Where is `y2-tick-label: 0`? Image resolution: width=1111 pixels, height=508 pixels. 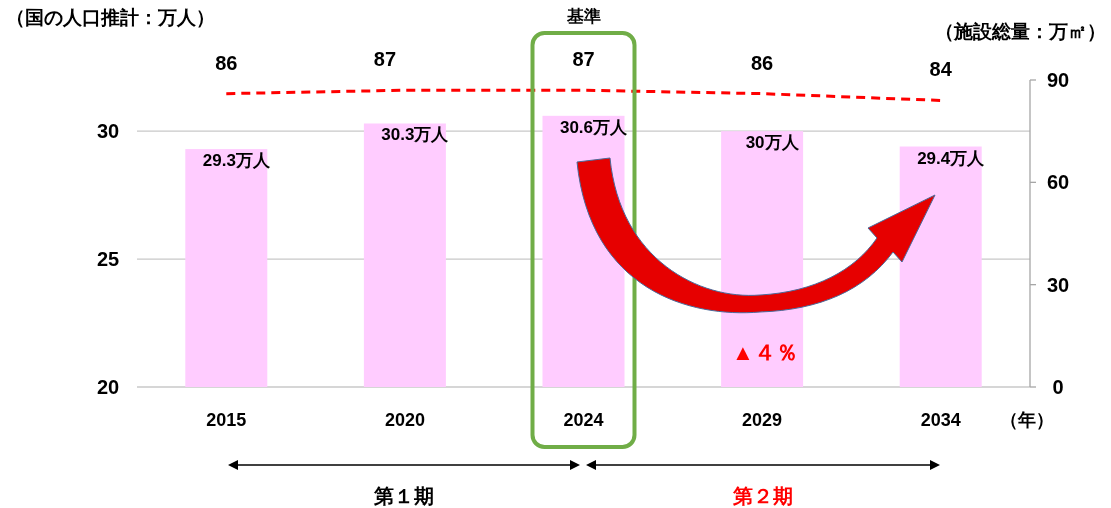
y2-tick-label: 0 is located at coordinates (1058, 387).